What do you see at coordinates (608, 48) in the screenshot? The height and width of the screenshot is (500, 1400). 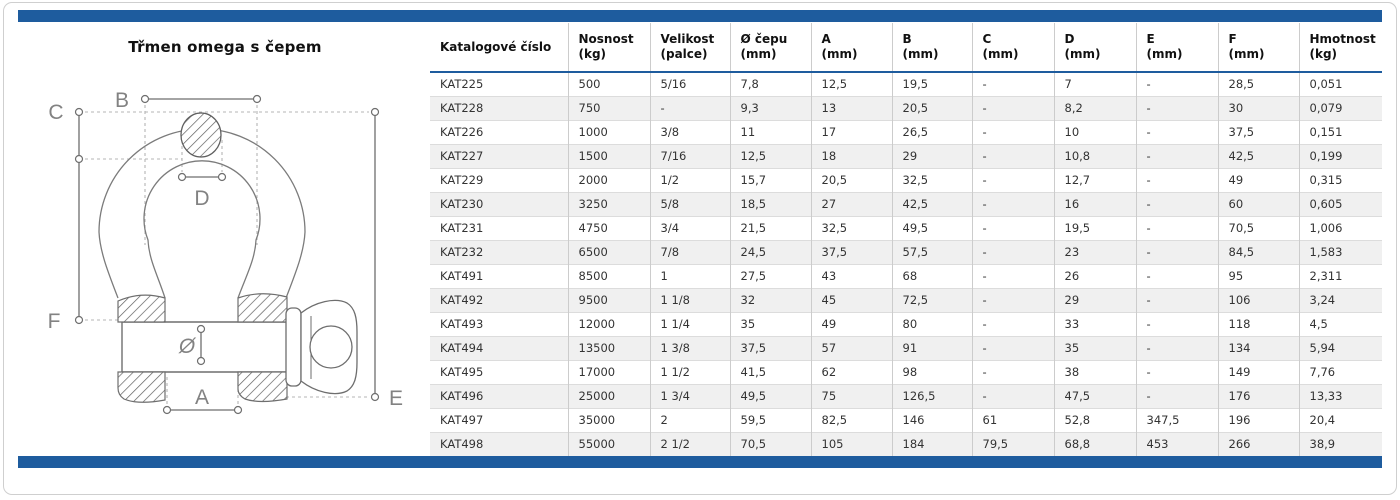 I see `column-header: Nosnost (kg)` at bounding box center [608, 48].